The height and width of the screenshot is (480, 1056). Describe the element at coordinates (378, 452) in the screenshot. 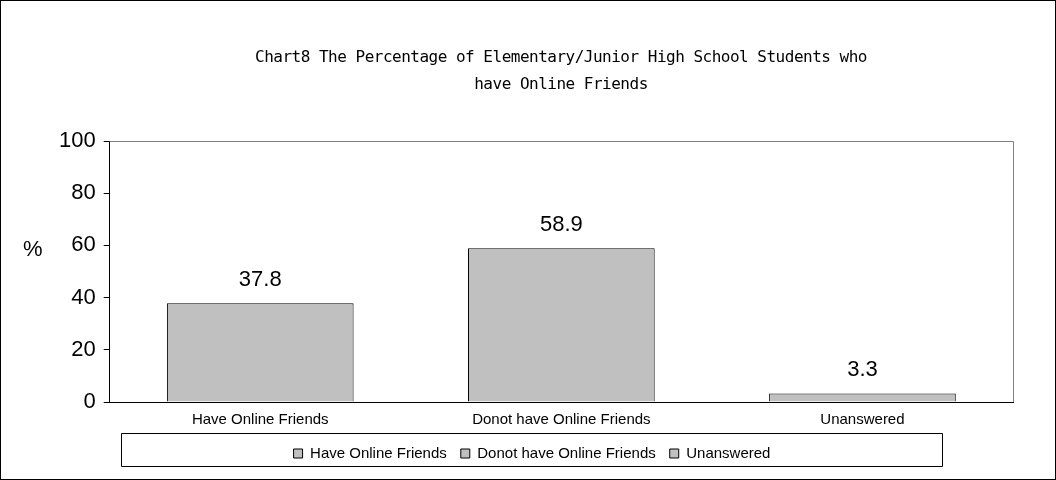

I see `legend-label: Have Online Friends` at that location.